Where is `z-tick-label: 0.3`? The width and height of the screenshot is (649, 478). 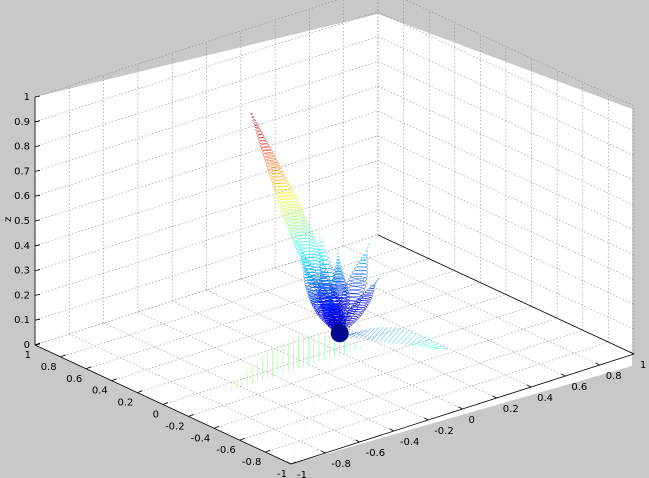
z-tick-label: 0.3 is located at coordinates (22, 271).